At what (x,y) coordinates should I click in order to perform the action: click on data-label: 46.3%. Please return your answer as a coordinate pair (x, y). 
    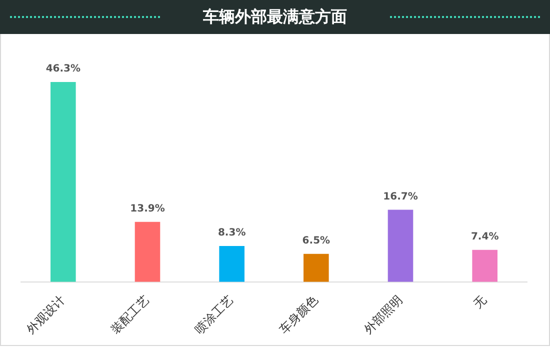
    Looking at the image, I should click on (63, 69).